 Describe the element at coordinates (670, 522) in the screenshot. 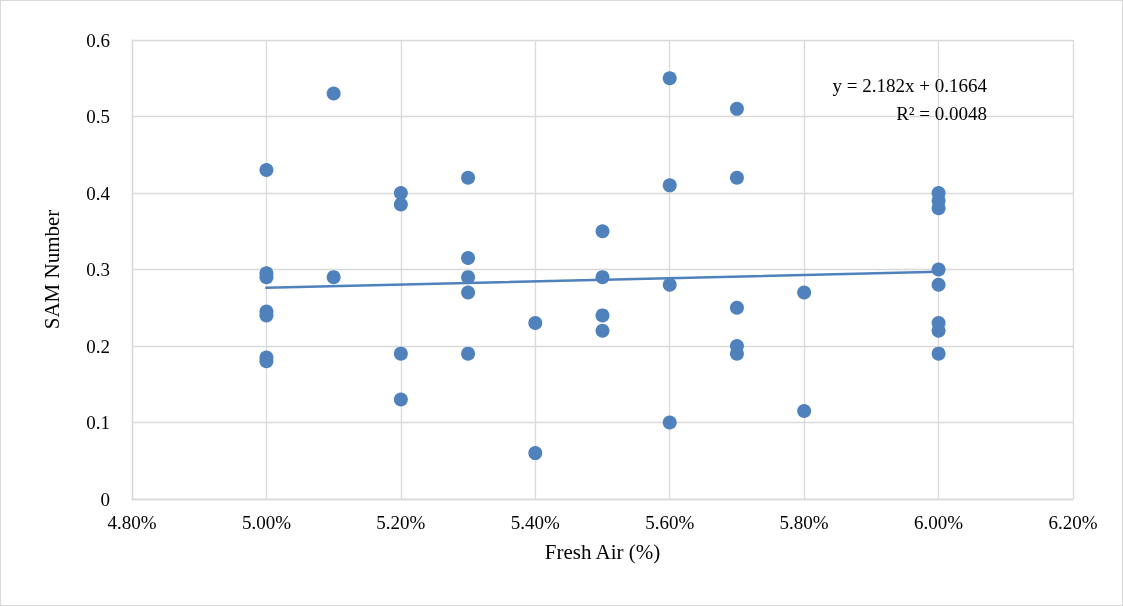

I see `x-tick-label: 5.60%` at that location.